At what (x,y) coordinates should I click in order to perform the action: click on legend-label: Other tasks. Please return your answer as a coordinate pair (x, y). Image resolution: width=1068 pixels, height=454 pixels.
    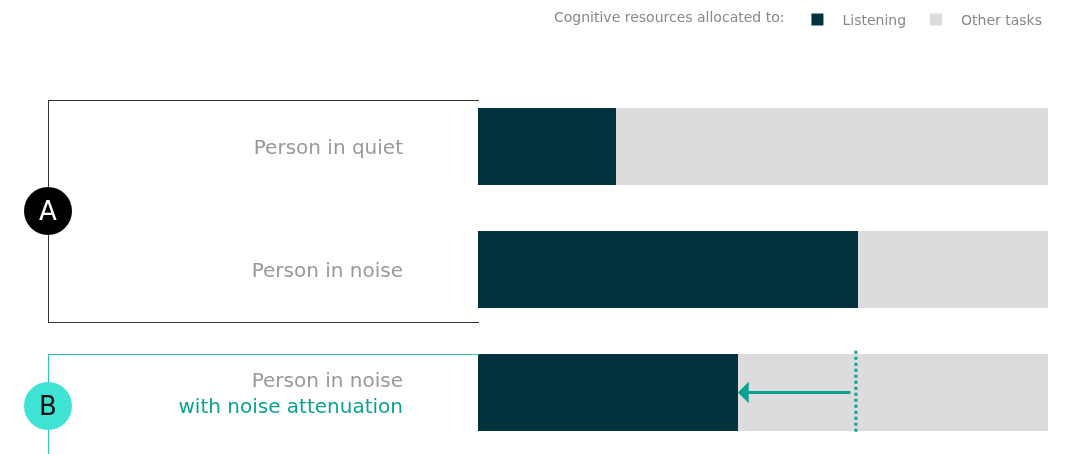
    Looking at the image, I should click on (1002, 19).